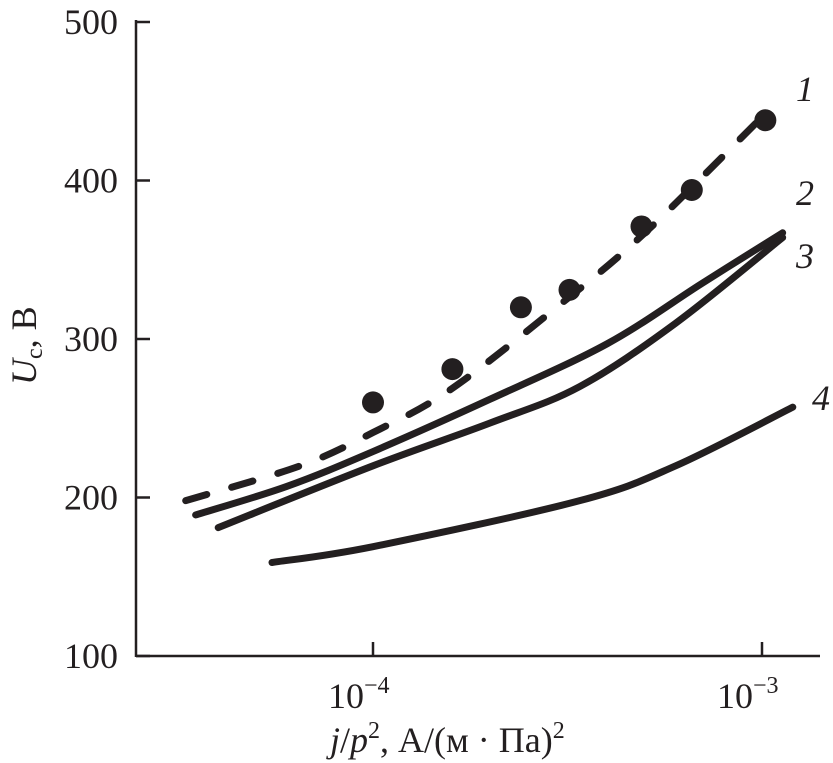 The image size is (833, 763). I want to click on x-tick-label: 10⁻³, so click(748, 694).